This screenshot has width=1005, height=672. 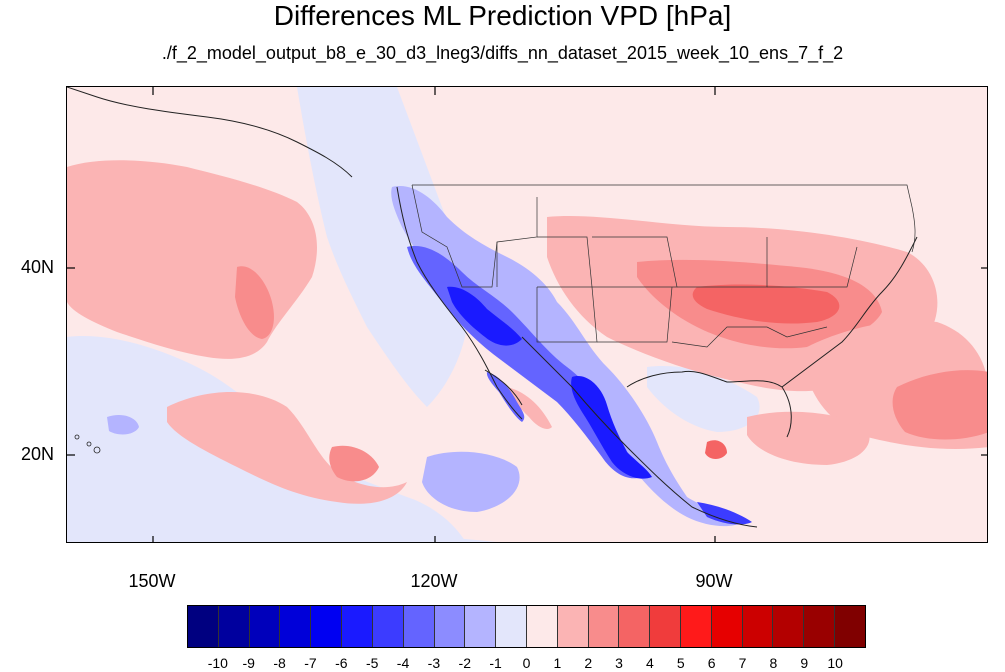 I want to click on colorbar-tick-label: -5, so click(x=372, y=663).